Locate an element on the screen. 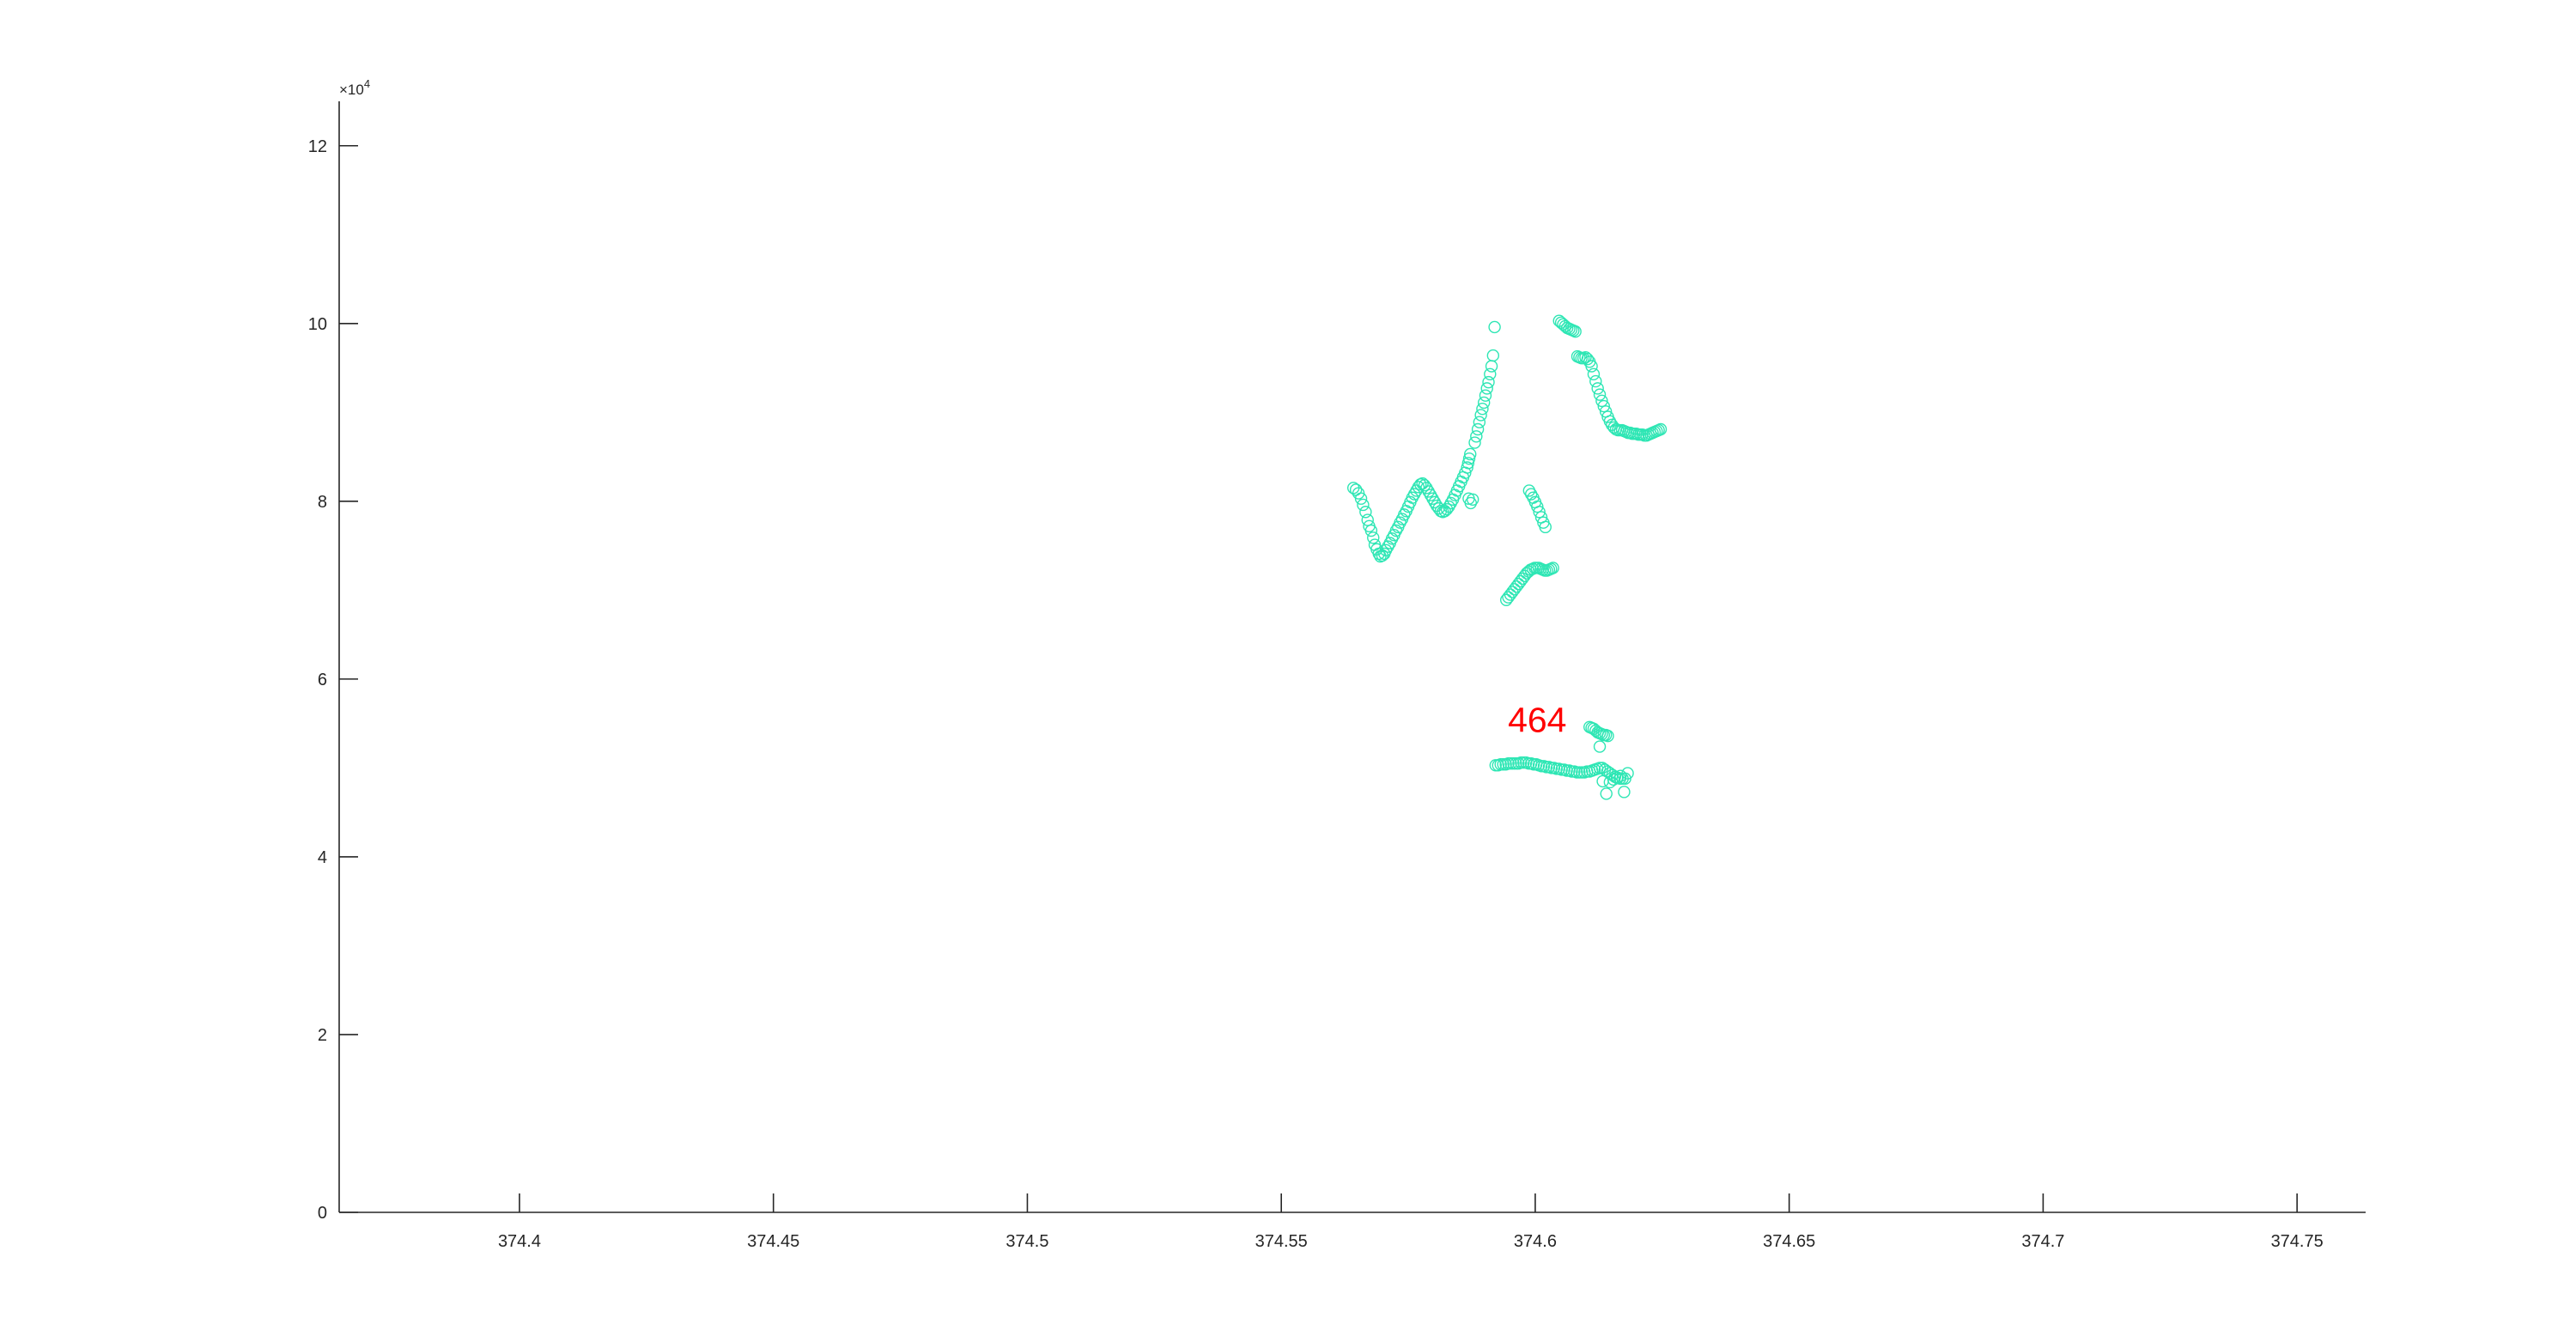 This screenshot has width=2576, height=1342. y-axis-exponent-base: ×10 is located at coordinates (351, 90).